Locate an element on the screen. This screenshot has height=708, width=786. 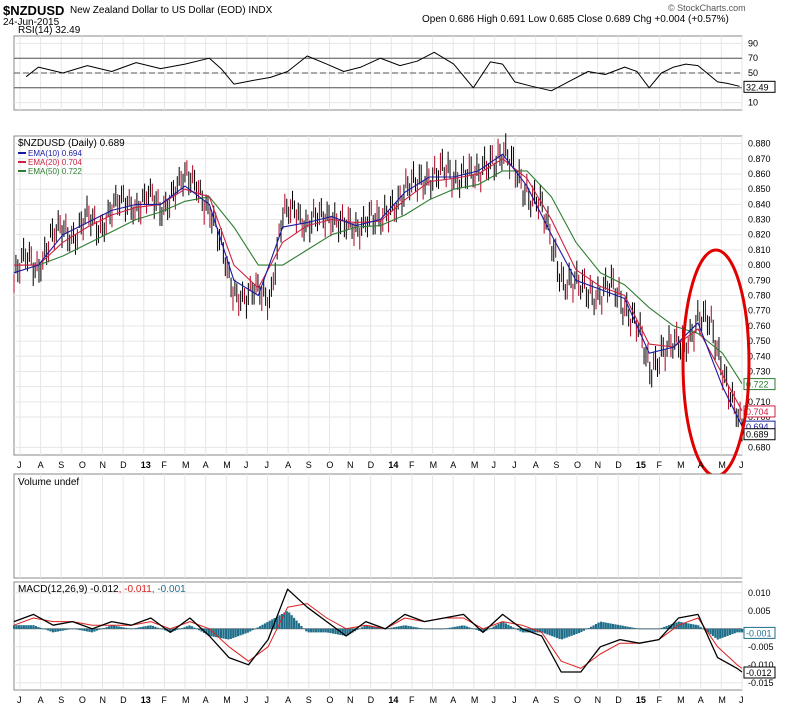
price-value-label-box is located at coordinates (759, 434).